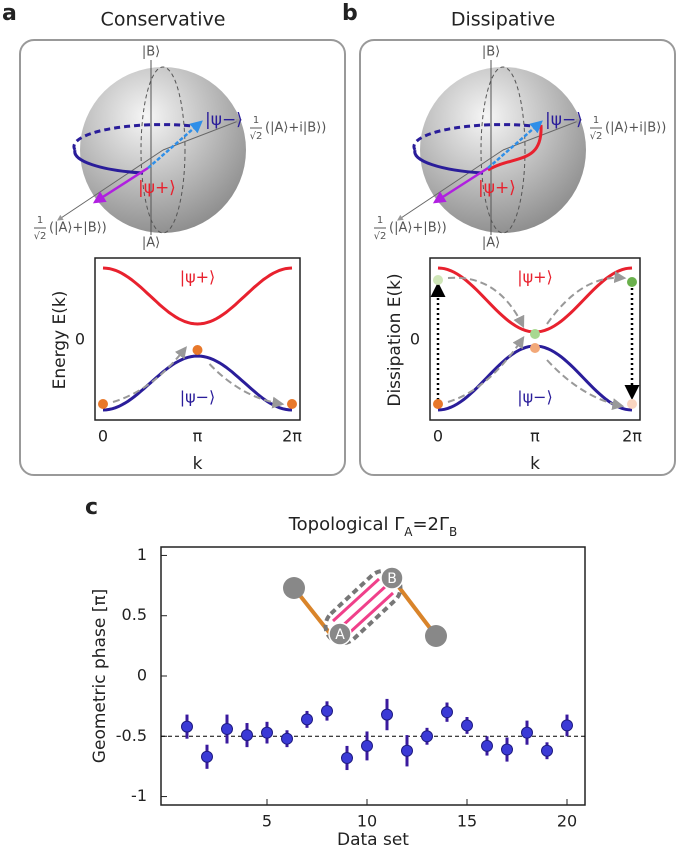  Describe the element at coordinates (503, 20) in the screenshot. I see `panel-title: Dissipative` at that location.